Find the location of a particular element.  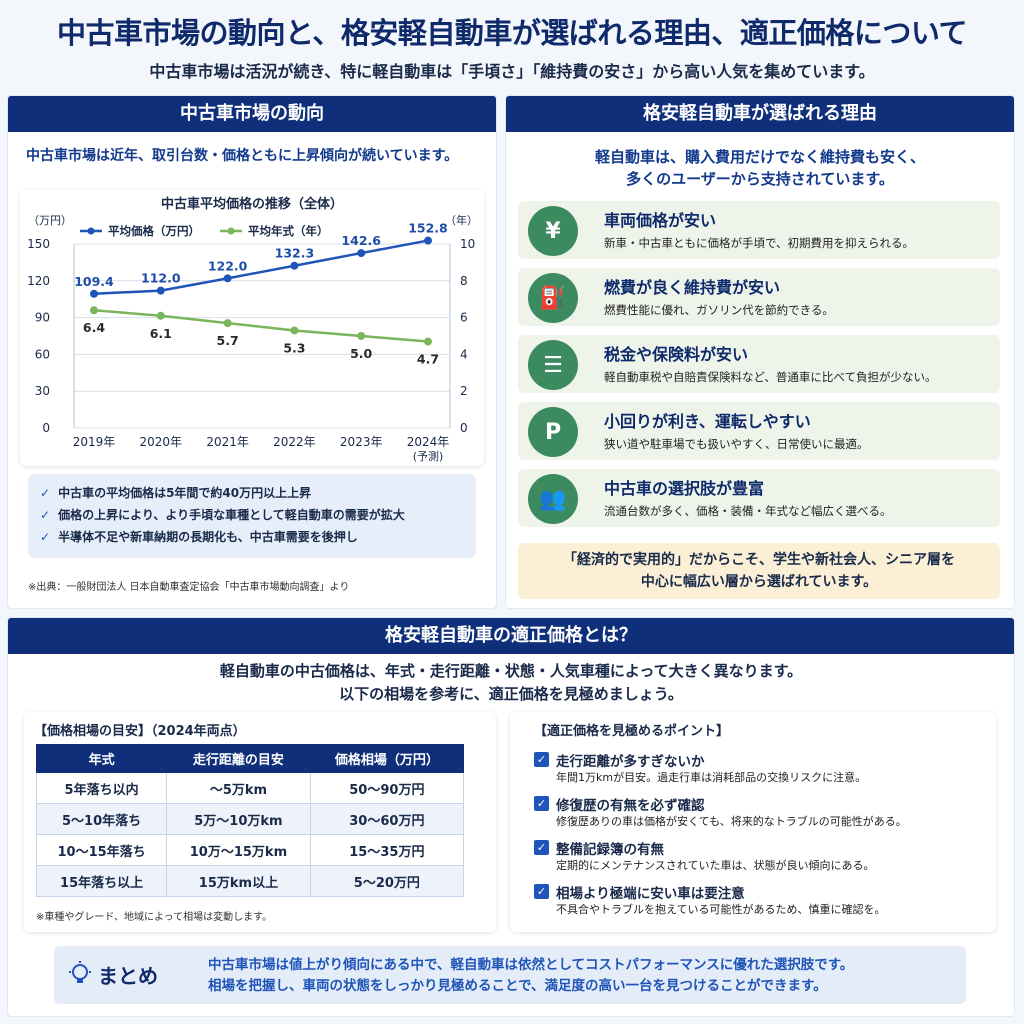

yen-icon: ¥ is located at coordinates (553, 231).